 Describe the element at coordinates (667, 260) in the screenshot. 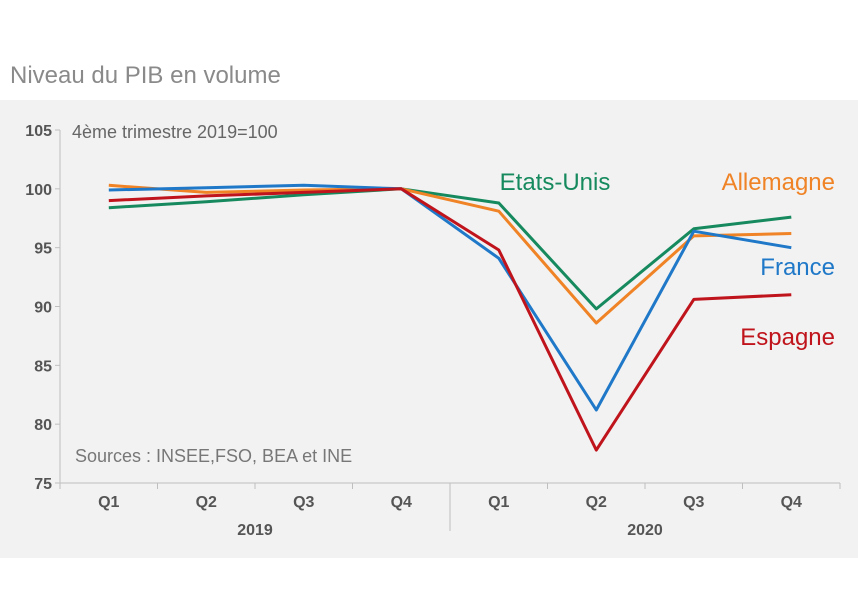

I see `series-labels: Etats-Unis Allemagne France Espagne` at that location.